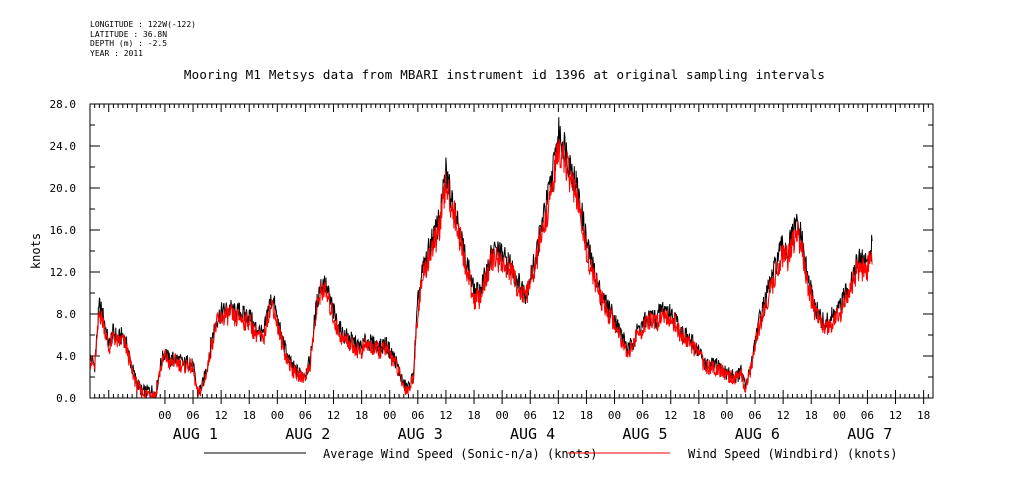 The image size is (1009, 504). What do you see at coordinates (644, 434) in the screenshot?
I see `x-day-label: AUG 5` at bounding box center [644, 434].